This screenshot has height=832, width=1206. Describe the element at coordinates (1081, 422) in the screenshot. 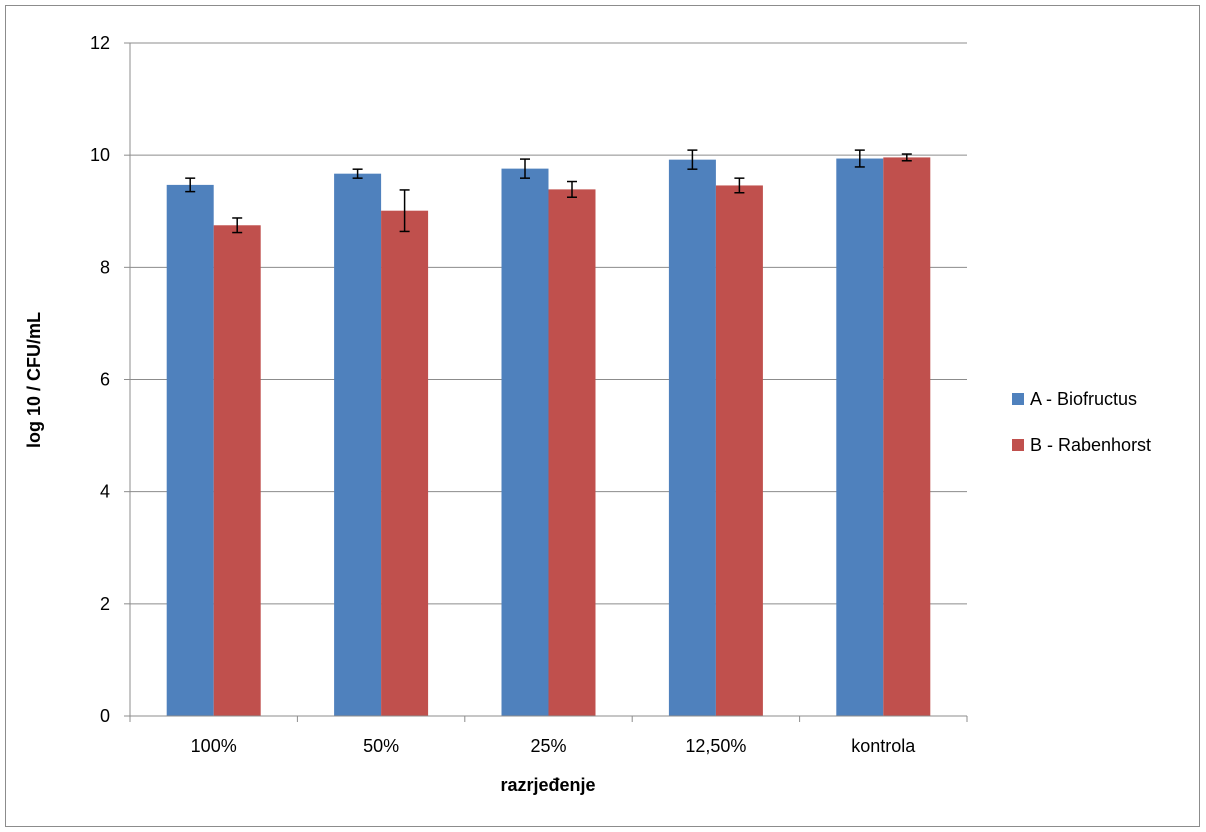

I see `legend: A - Biofructus B - Rabenhorst` at that location.